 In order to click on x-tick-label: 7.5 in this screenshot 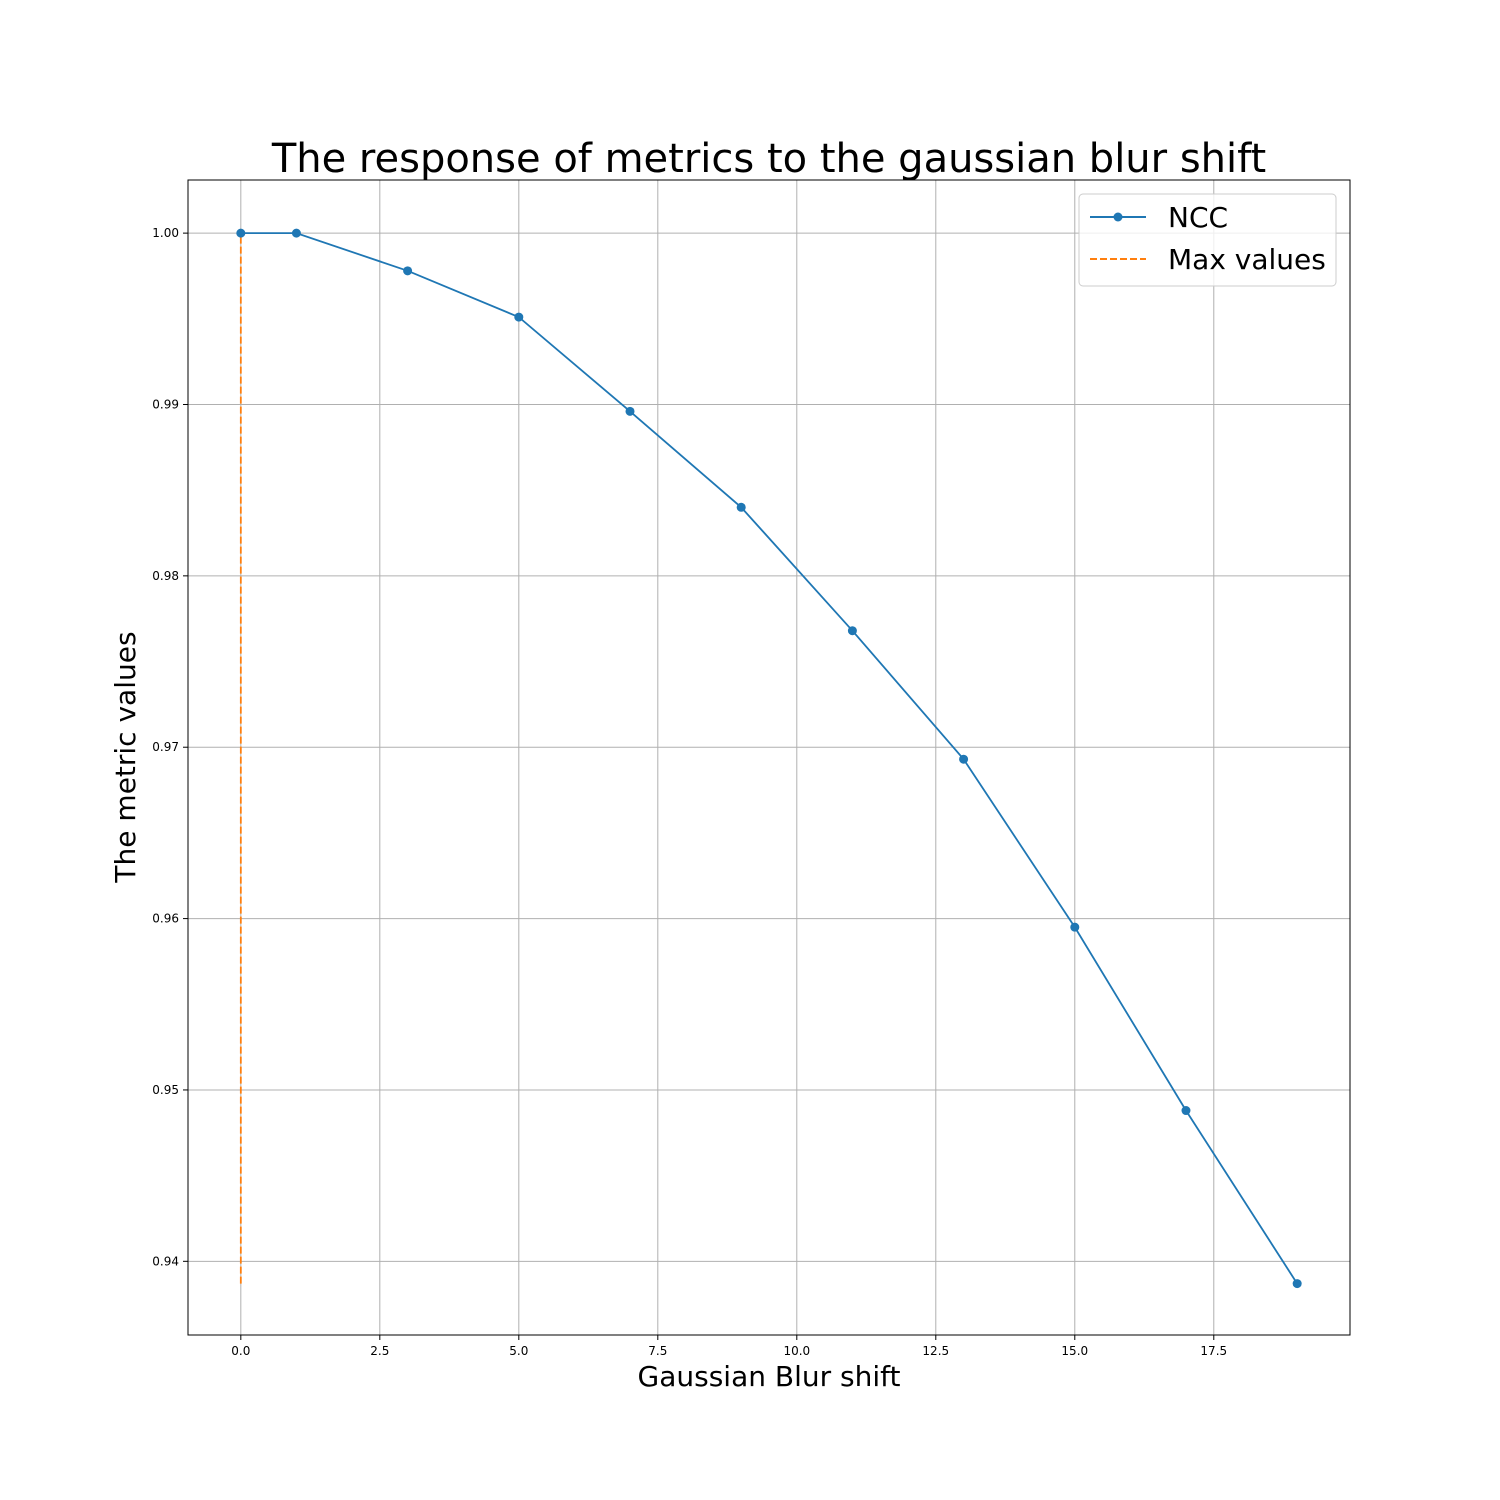, I will do `click(657, 1351)`.